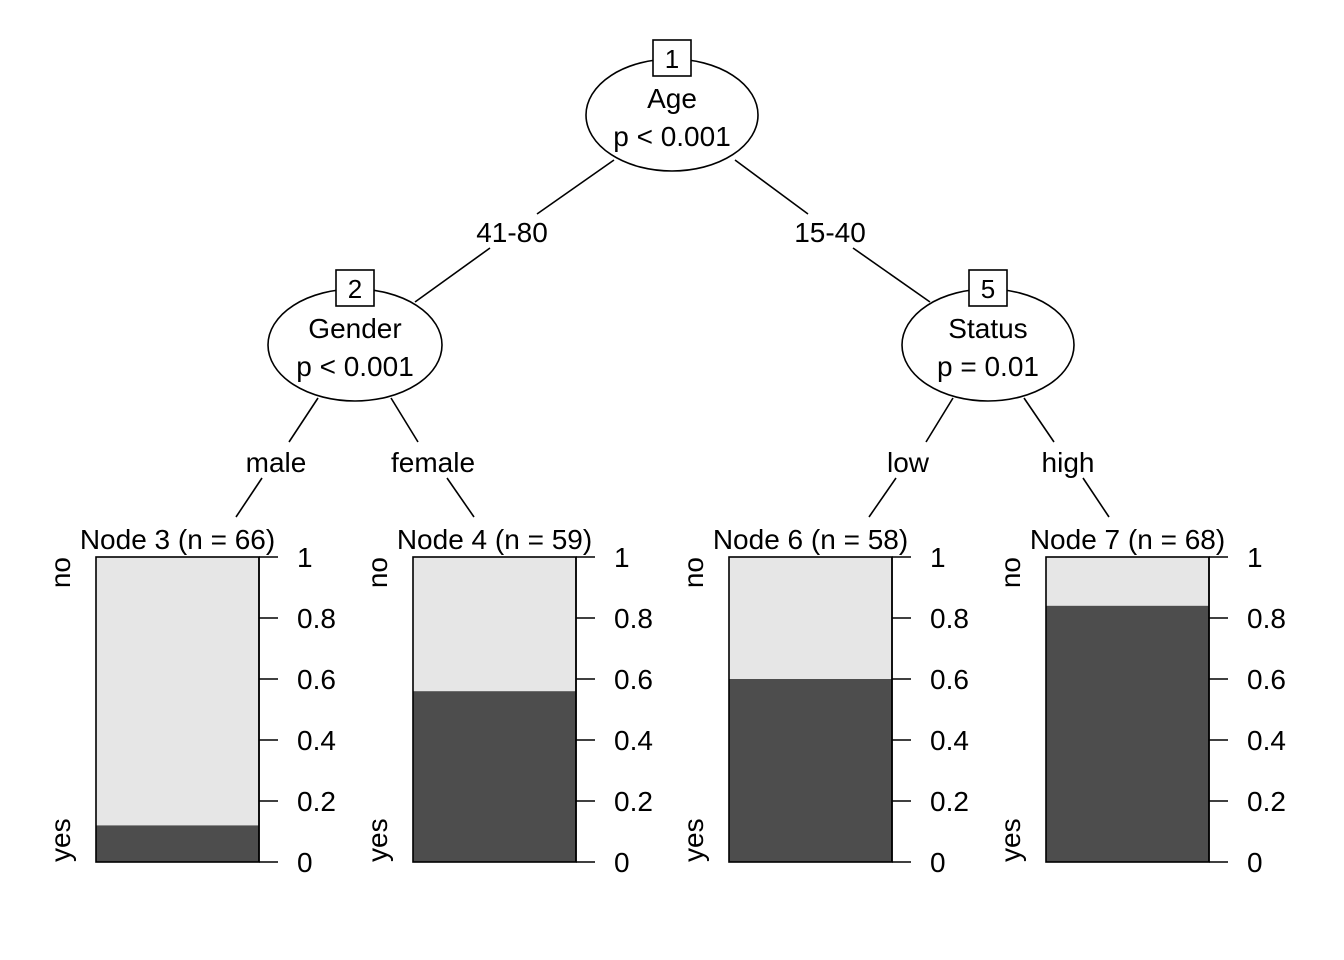  I want to click on terminal-node-4: Node 7 (n = 68)no yes 0 0.2 0.4 0.6 0.8 1, so click(1140, 701).